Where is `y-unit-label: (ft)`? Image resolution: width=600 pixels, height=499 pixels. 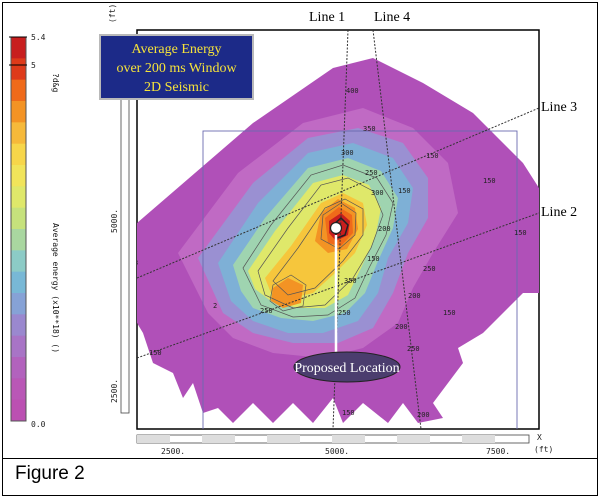
y-unit-label: (ft) is located at coordinates (112, 13).